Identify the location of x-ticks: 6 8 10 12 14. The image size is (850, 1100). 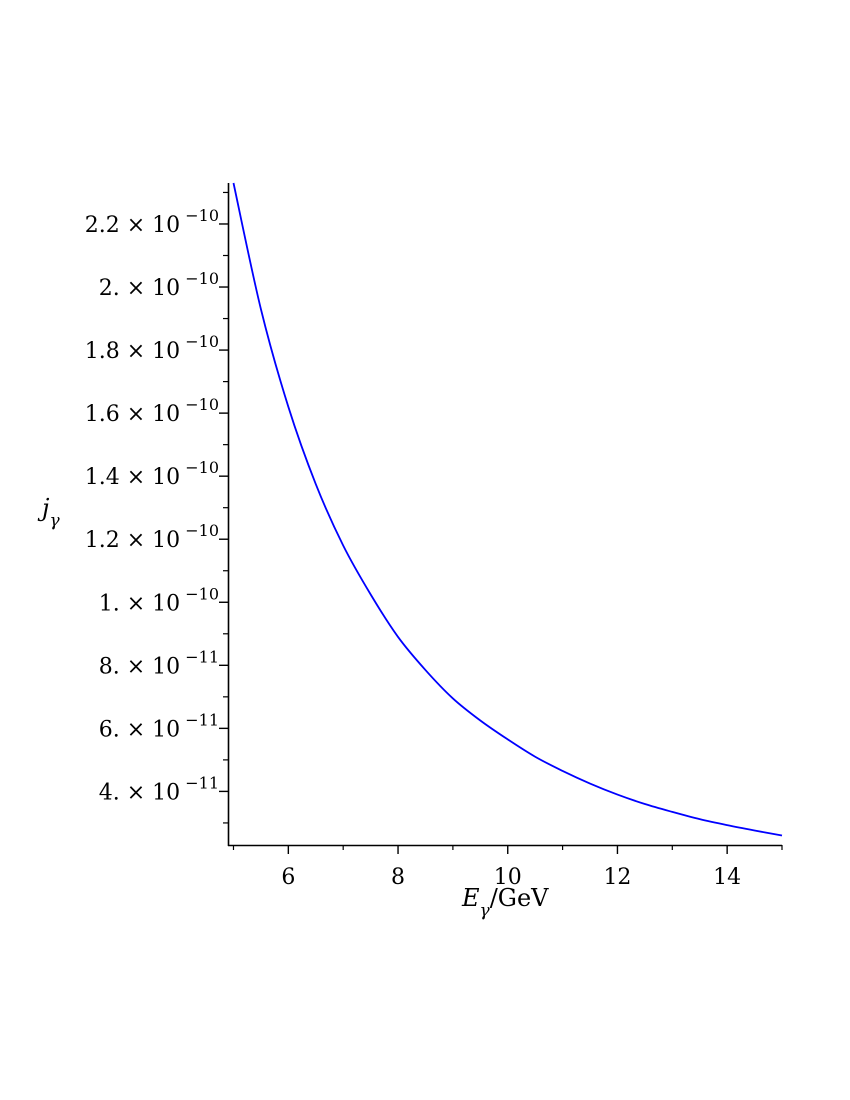
(511, 867).